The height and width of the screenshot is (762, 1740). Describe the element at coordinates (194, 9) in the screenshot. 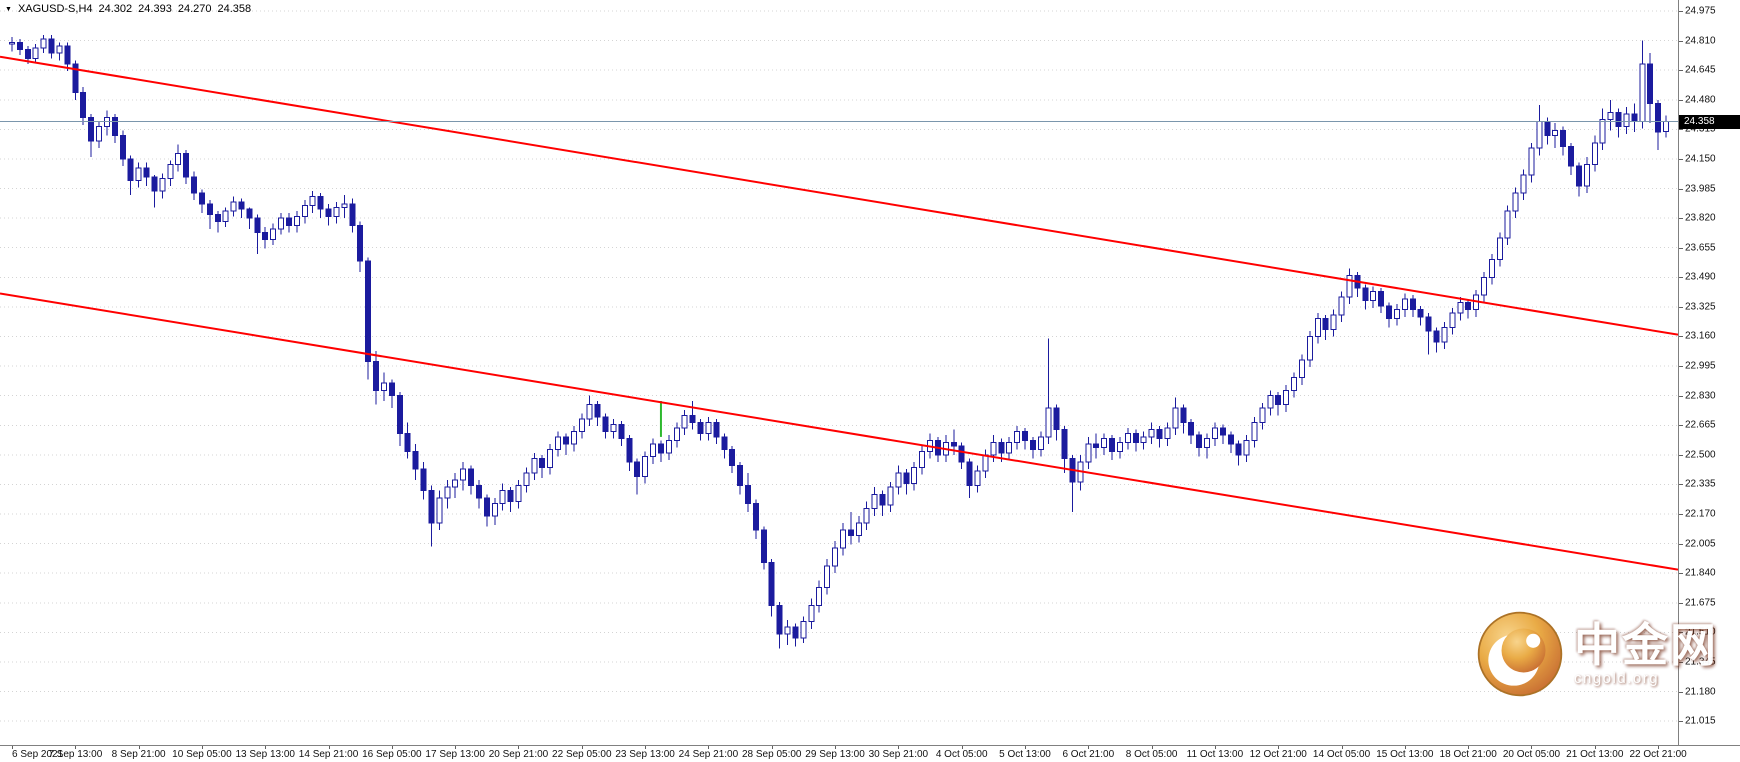

I see `ohlc-low: 24.270` at that location.